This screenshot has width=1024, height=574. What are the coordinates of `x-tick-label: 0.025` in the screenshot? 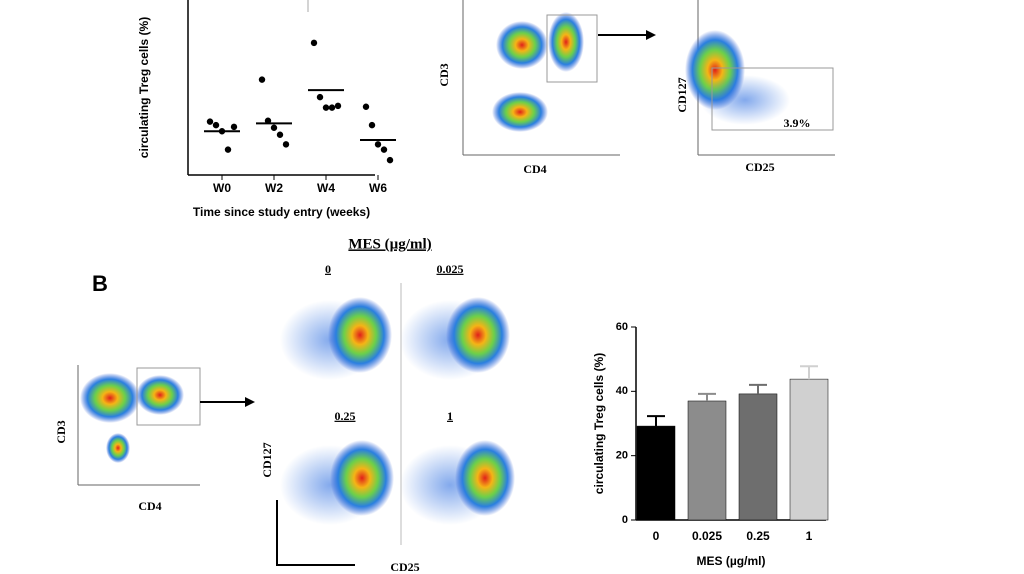 It's located at (707, 536).